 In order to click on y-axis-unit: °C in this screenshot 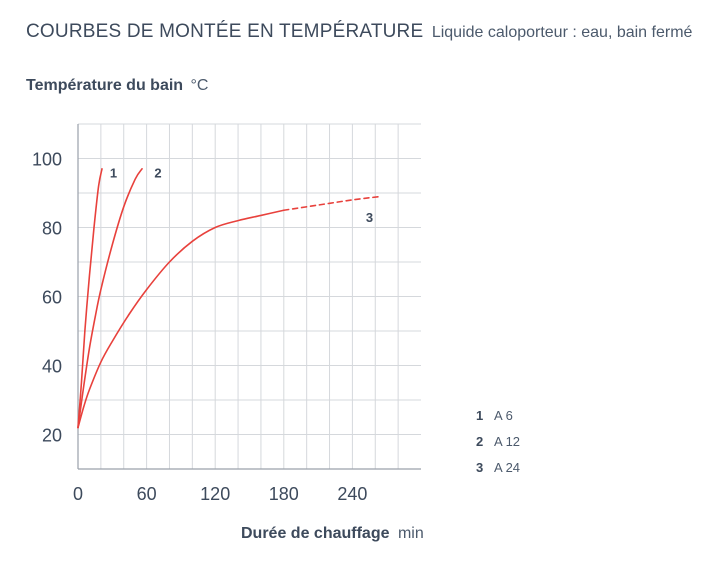, I will do `click(199, 85)`.